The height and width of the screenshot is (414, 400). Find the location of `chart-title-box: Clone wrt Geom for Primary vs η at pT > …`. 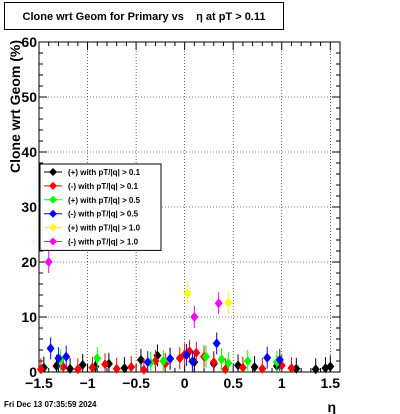

chart-title-box: Clone wrt Geom for Primary vs η at pT > … is located at coordinates (144, 16).